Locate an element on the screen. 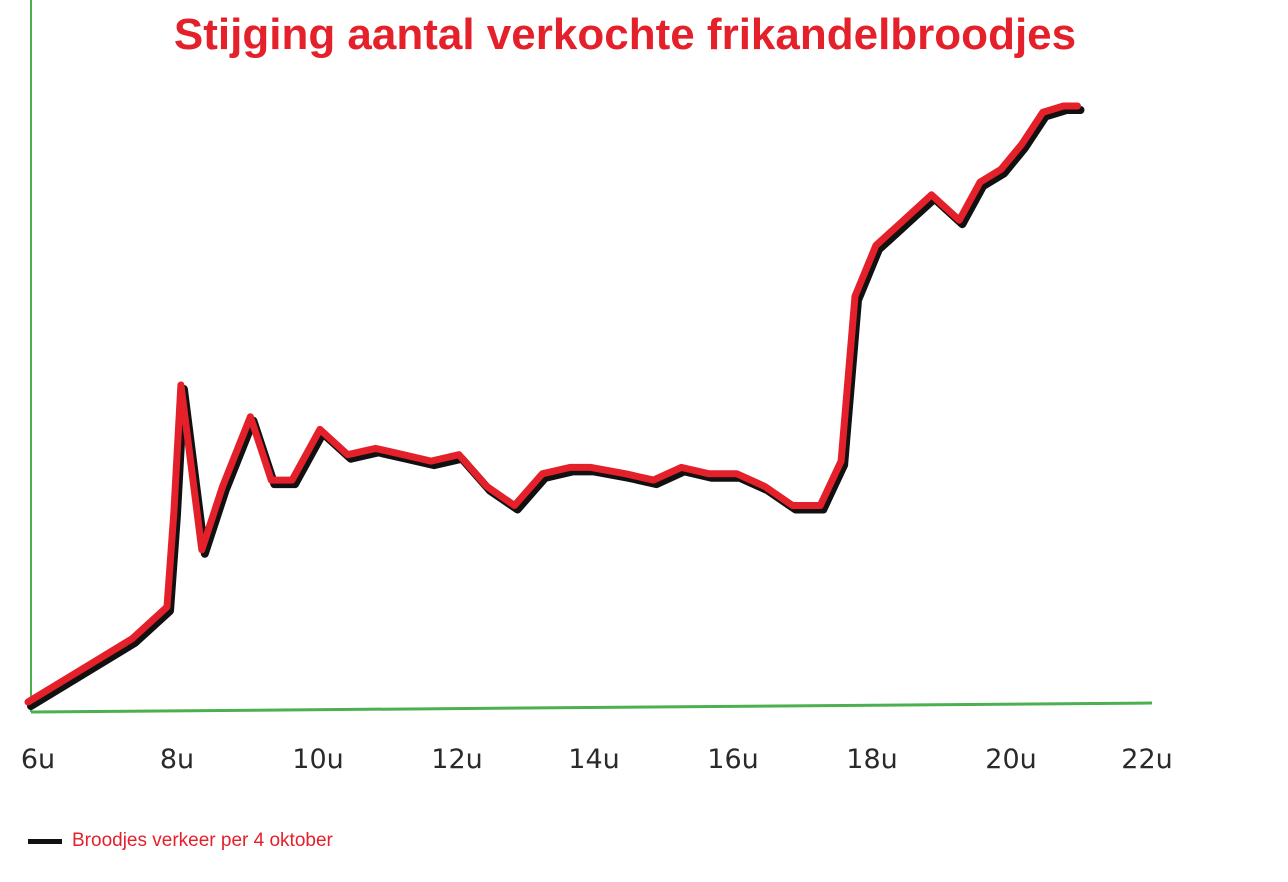  legend-swatch is located at coordinates (45, 841).